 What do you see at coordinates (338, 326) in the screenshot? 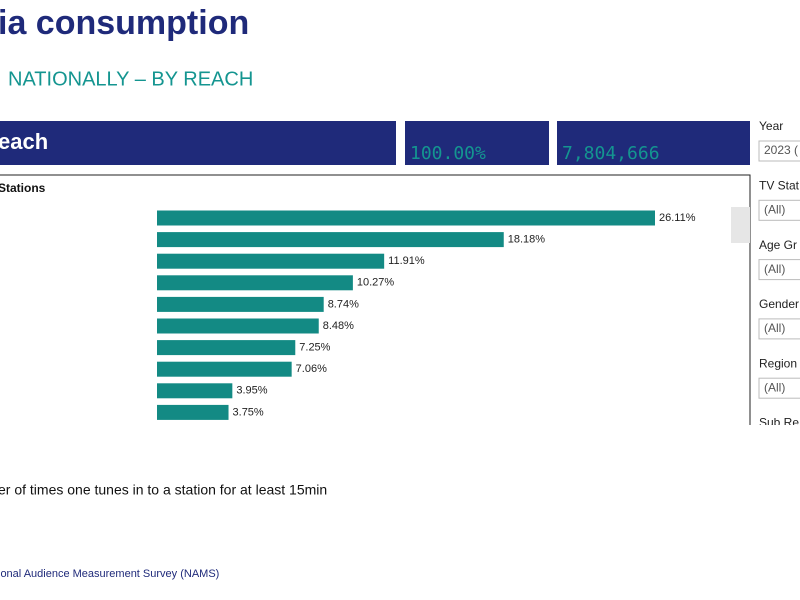
I see `data-label: 8.48%` at bounding box center [338, 326].